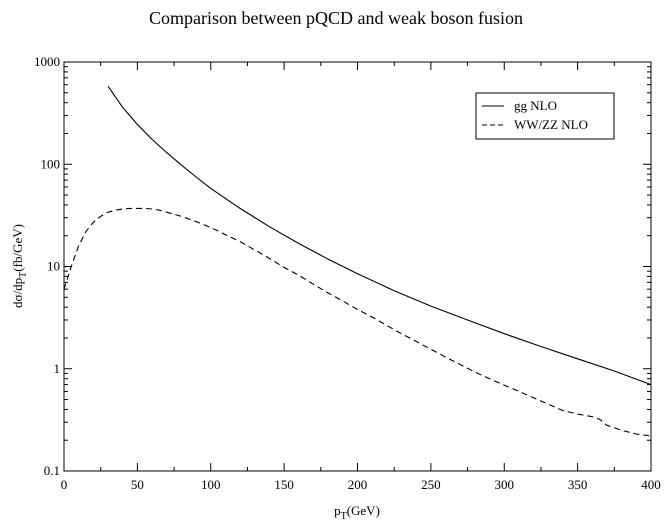  What do you see at coordinates (137, 484) in the screenshot?
I see `x-tick-label: 50` at bounding box center [137, 484].